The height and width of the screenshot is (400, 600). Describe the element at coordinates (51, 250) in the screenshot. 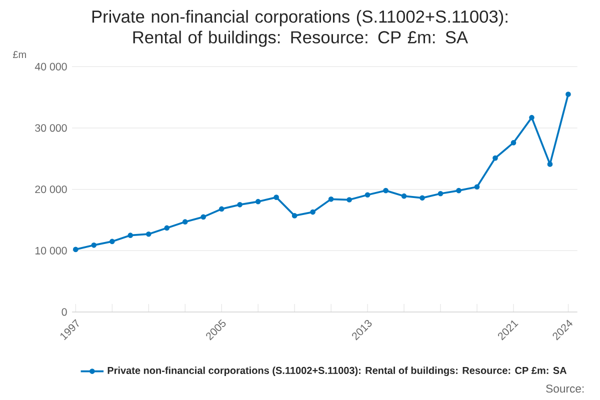

I see `y-tick-label: 10 000` at that location.